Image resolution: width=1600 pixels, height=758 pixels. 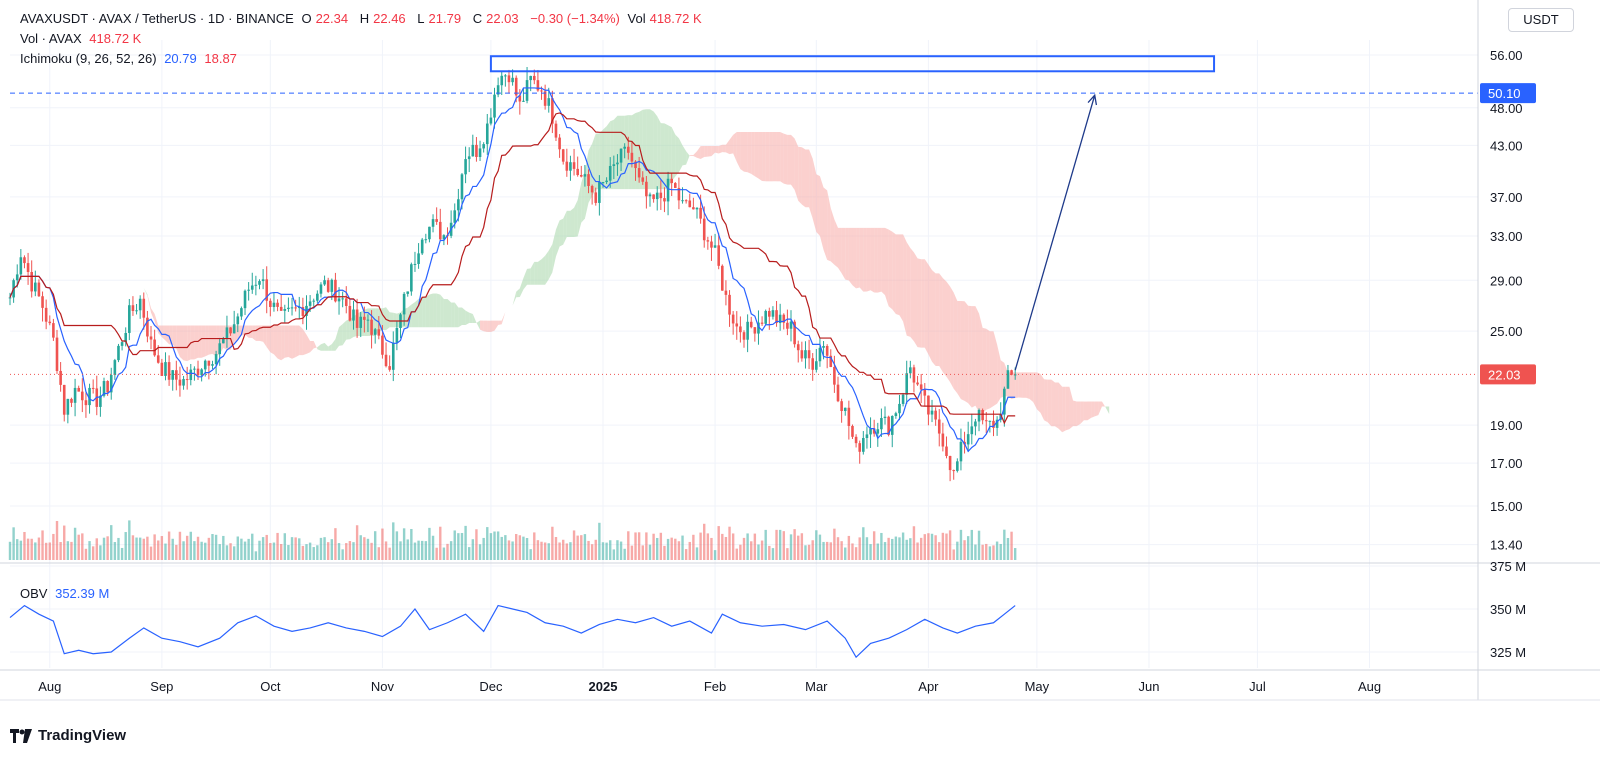 I want to click on last-price-badge-bg, so click(x=1508, y=374).